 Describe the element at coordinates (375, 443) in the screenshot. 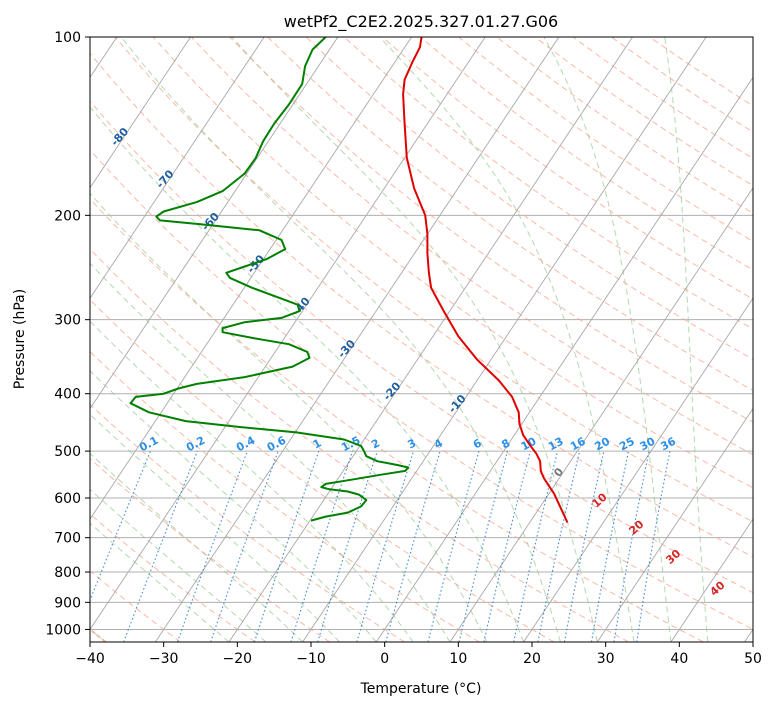

I see `mixing-ratio-label: 2` at that location.